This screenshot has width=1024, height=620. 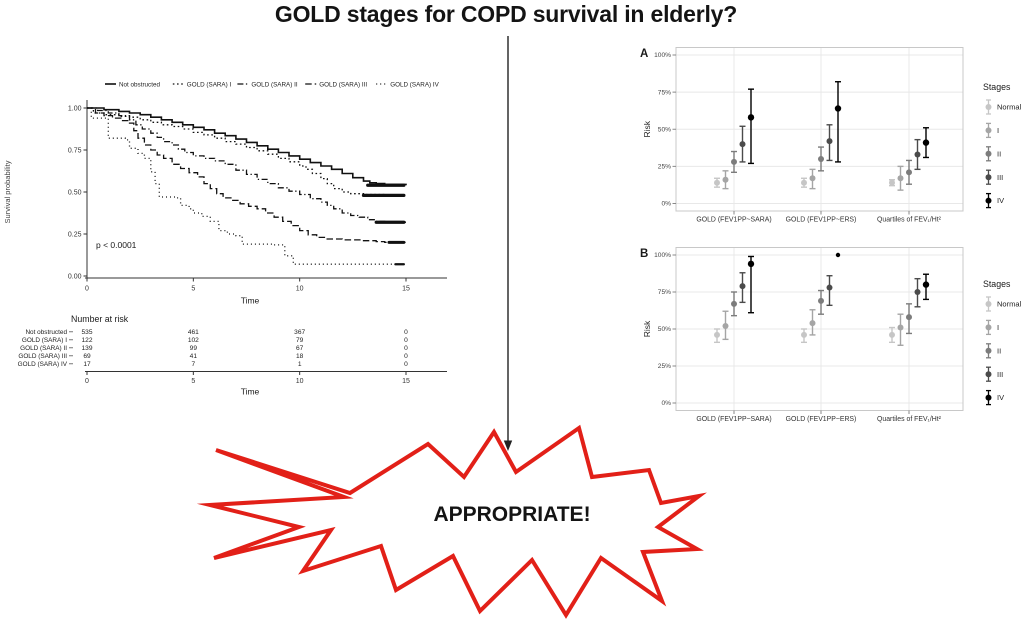 I want to click on svg-text: B, so click(x=644, y=254).